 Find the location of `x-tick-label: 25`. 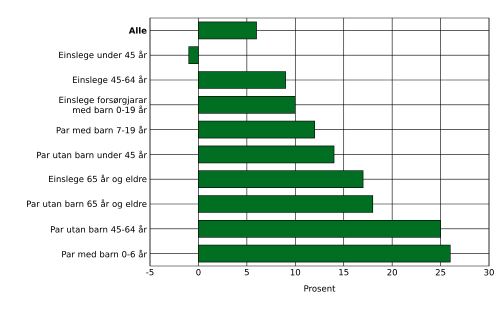

x-tick-label: 25 is located at coordinates (441, 272).